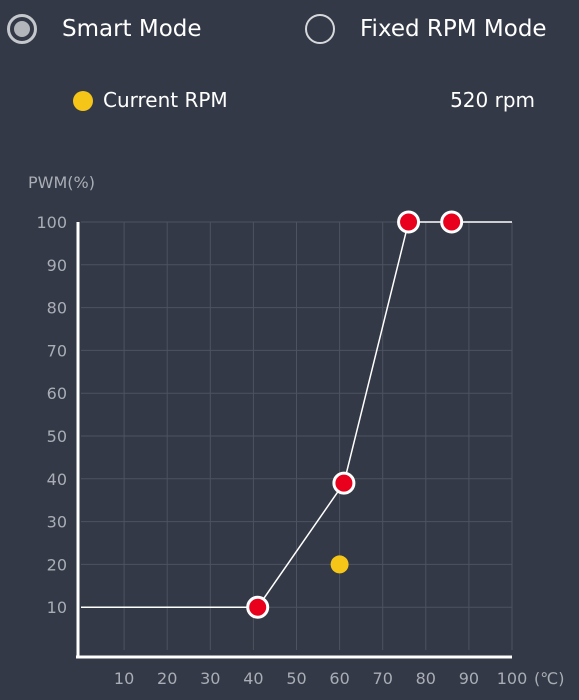  Describe the element at coordinates (57, 479) in the screenshot. I see `y-tick-label: 40` at that location.